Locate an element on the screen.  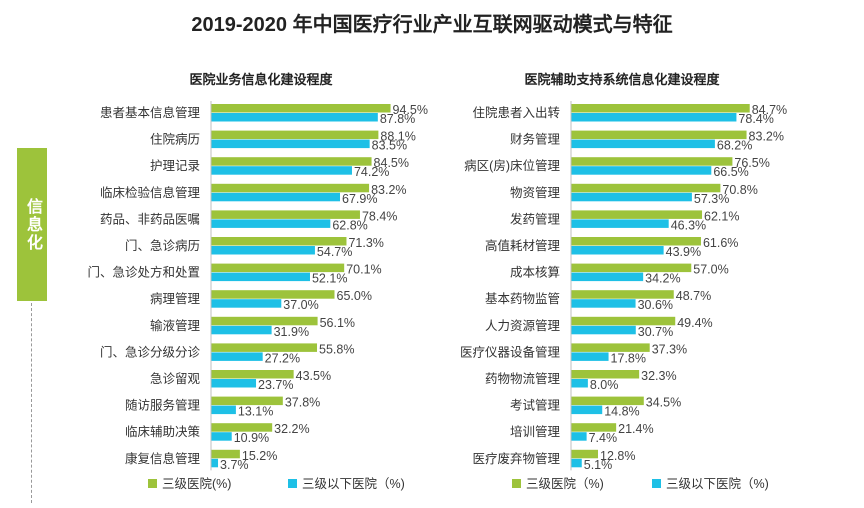
category-label: 病理管理 is located at coordinates (175, 298).